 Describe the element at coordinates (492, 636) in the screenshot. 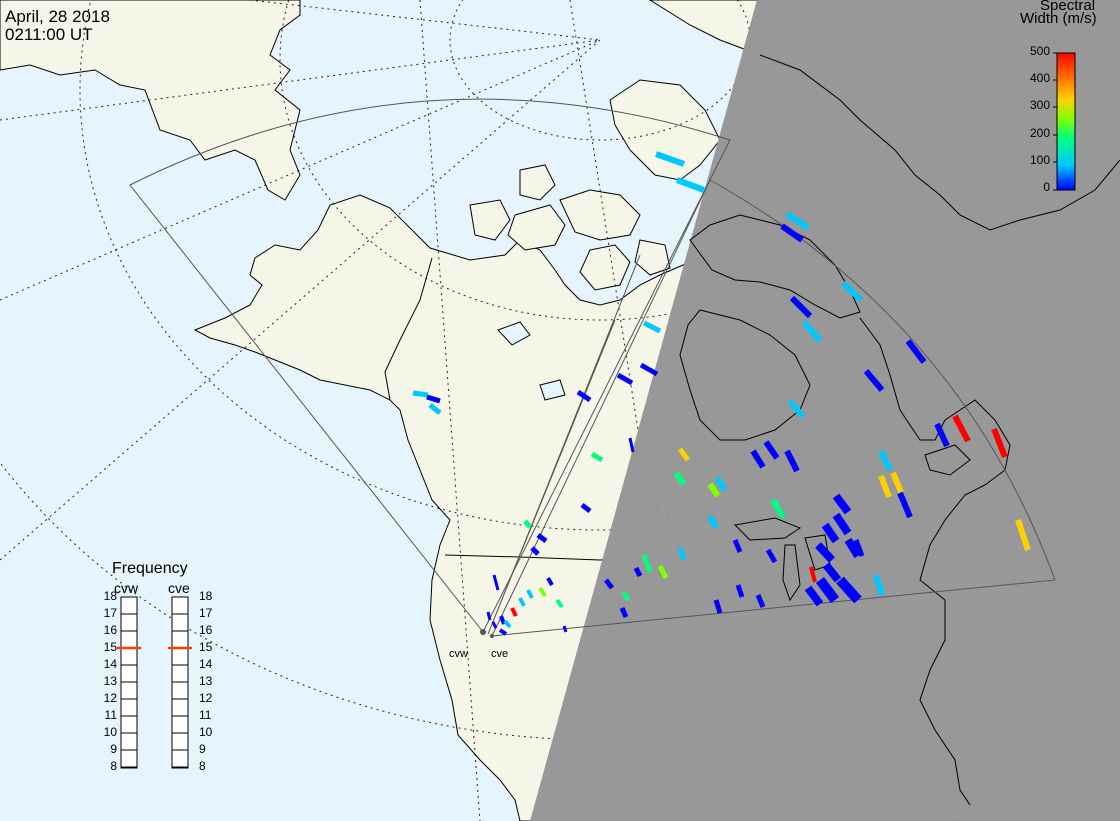

I see `radar-site-cve` at that location.